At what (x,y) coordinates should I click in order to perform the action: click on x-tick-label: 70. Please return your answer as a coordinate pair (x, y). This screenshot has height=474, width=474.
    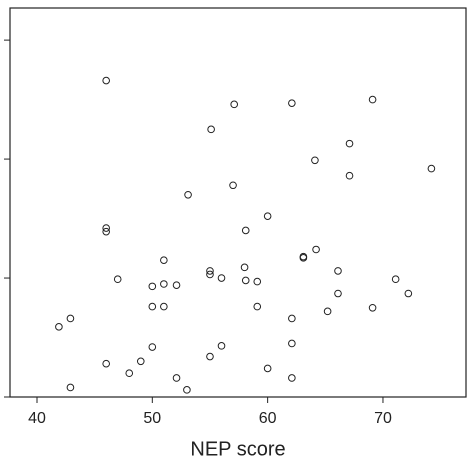
    Looking at the image, I should click on (383, 418).